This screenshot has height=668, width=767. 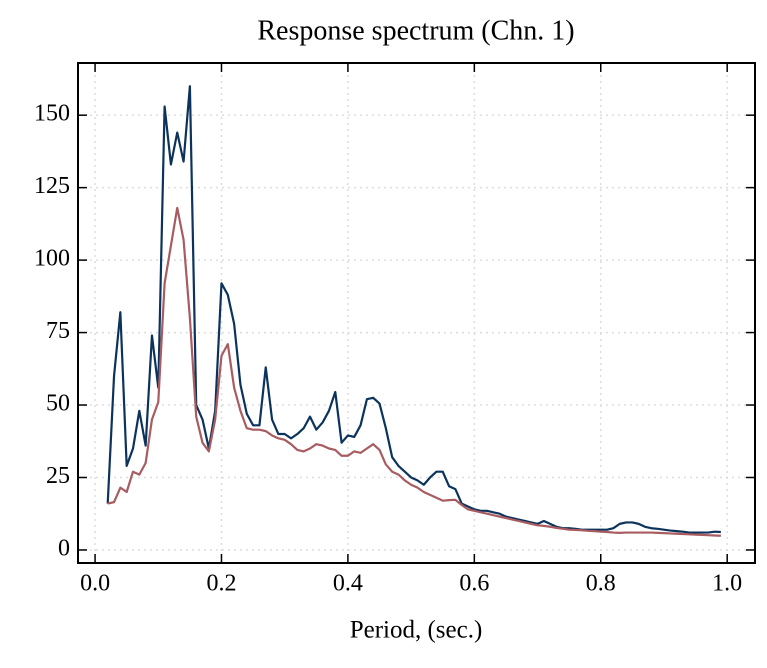 What do you see at coordinates (52, 259) in the screenshot?
I see `y-tick-label: 100` at bounding box center [52, 259].